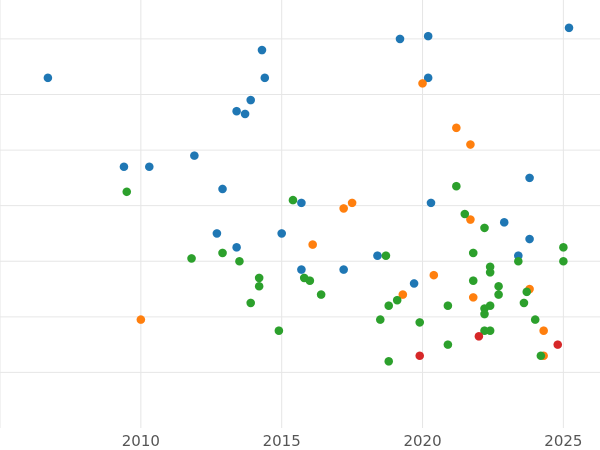 This screenshot has width=600, height=450. I want to click on x-tick-label: 2010, so click(141, 441).